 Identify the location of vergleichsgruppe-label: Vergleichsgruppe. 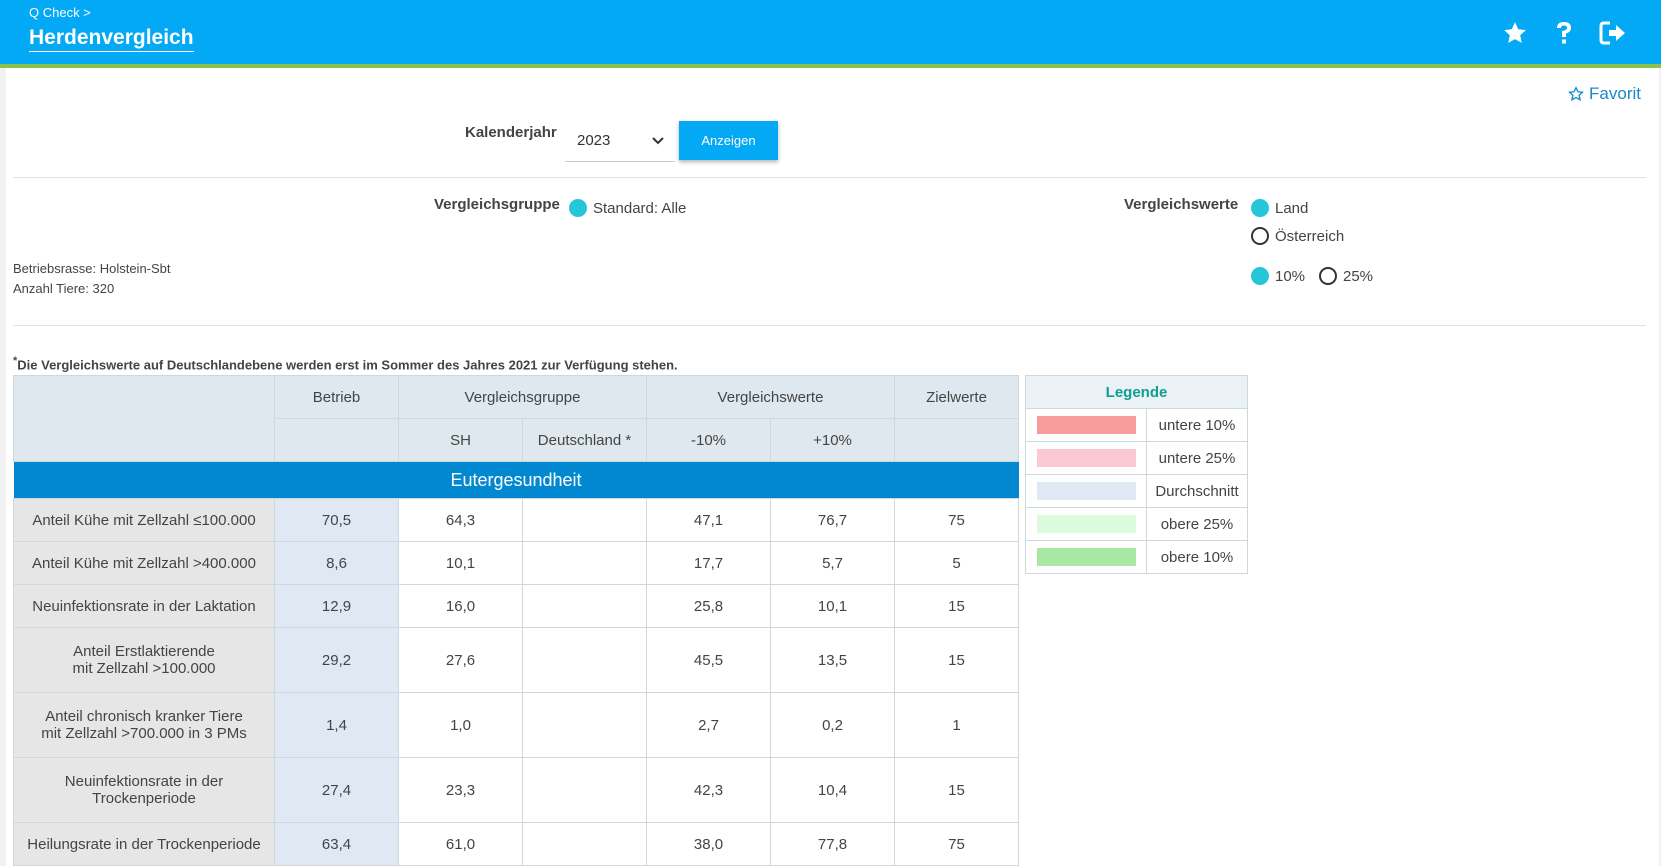
(497, 204).